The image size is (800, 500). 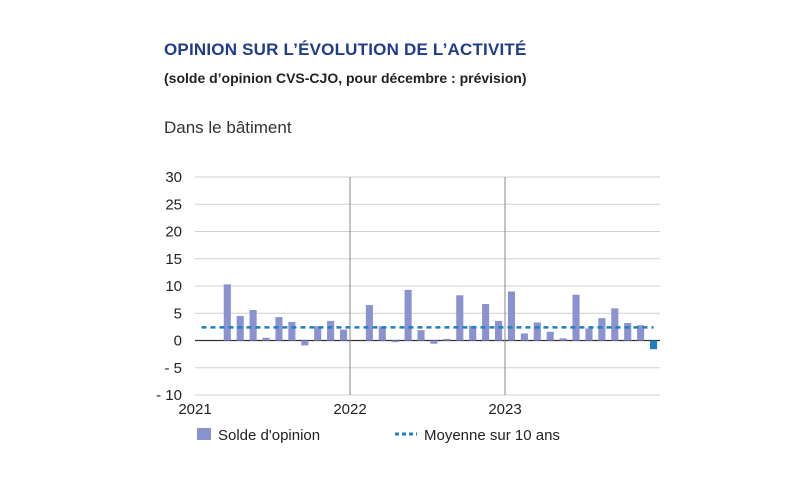 What do you see at coordinates (504, 409) in the screenshot?
I see `x-year-label: 2023` at bounding box center [504, 409].